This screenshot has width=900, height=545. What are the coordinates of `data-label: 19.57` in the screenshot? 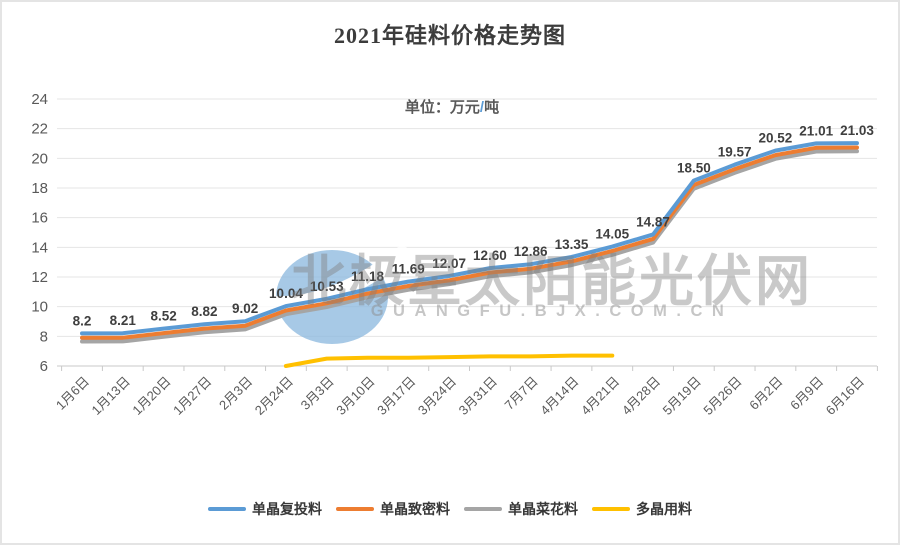 It's located at (735, 152).